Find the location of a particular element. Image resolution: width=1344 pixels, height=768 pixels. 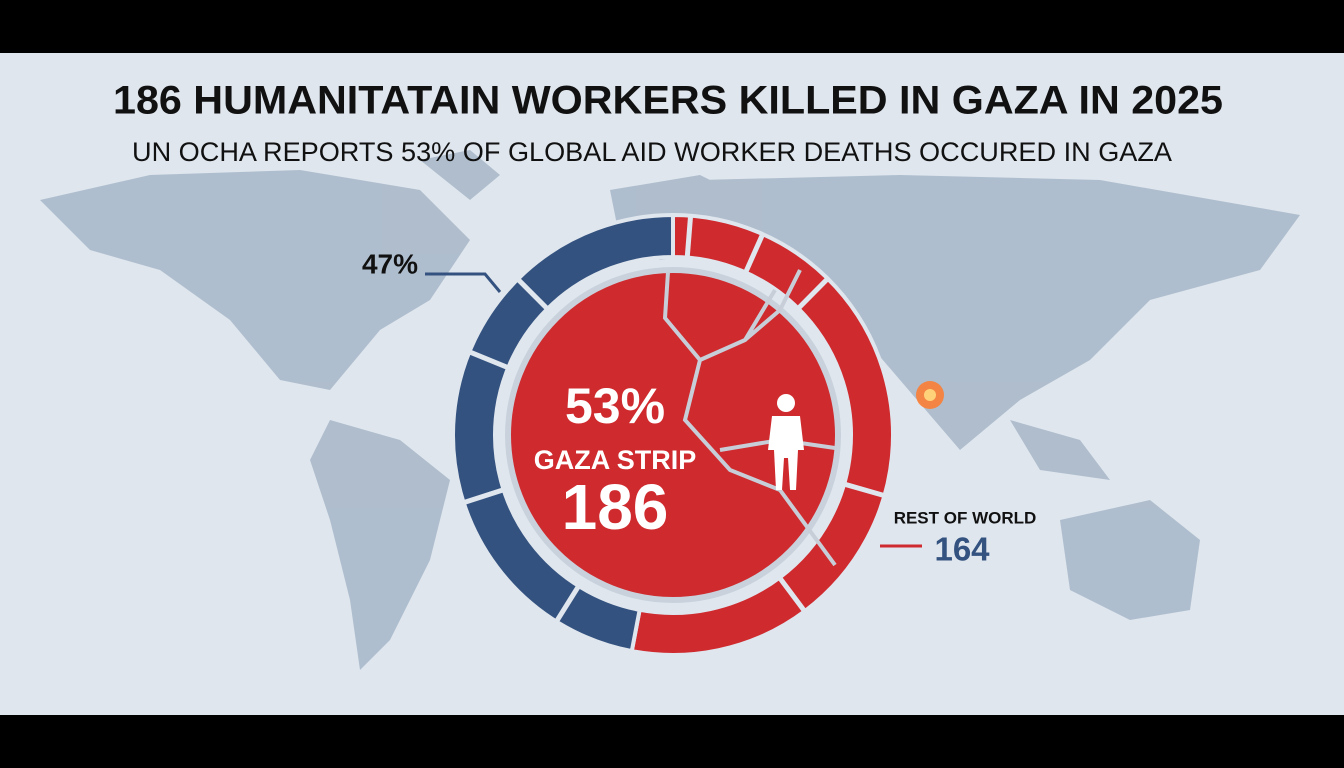

value-label: 47% is located at coordinates (390, 263).